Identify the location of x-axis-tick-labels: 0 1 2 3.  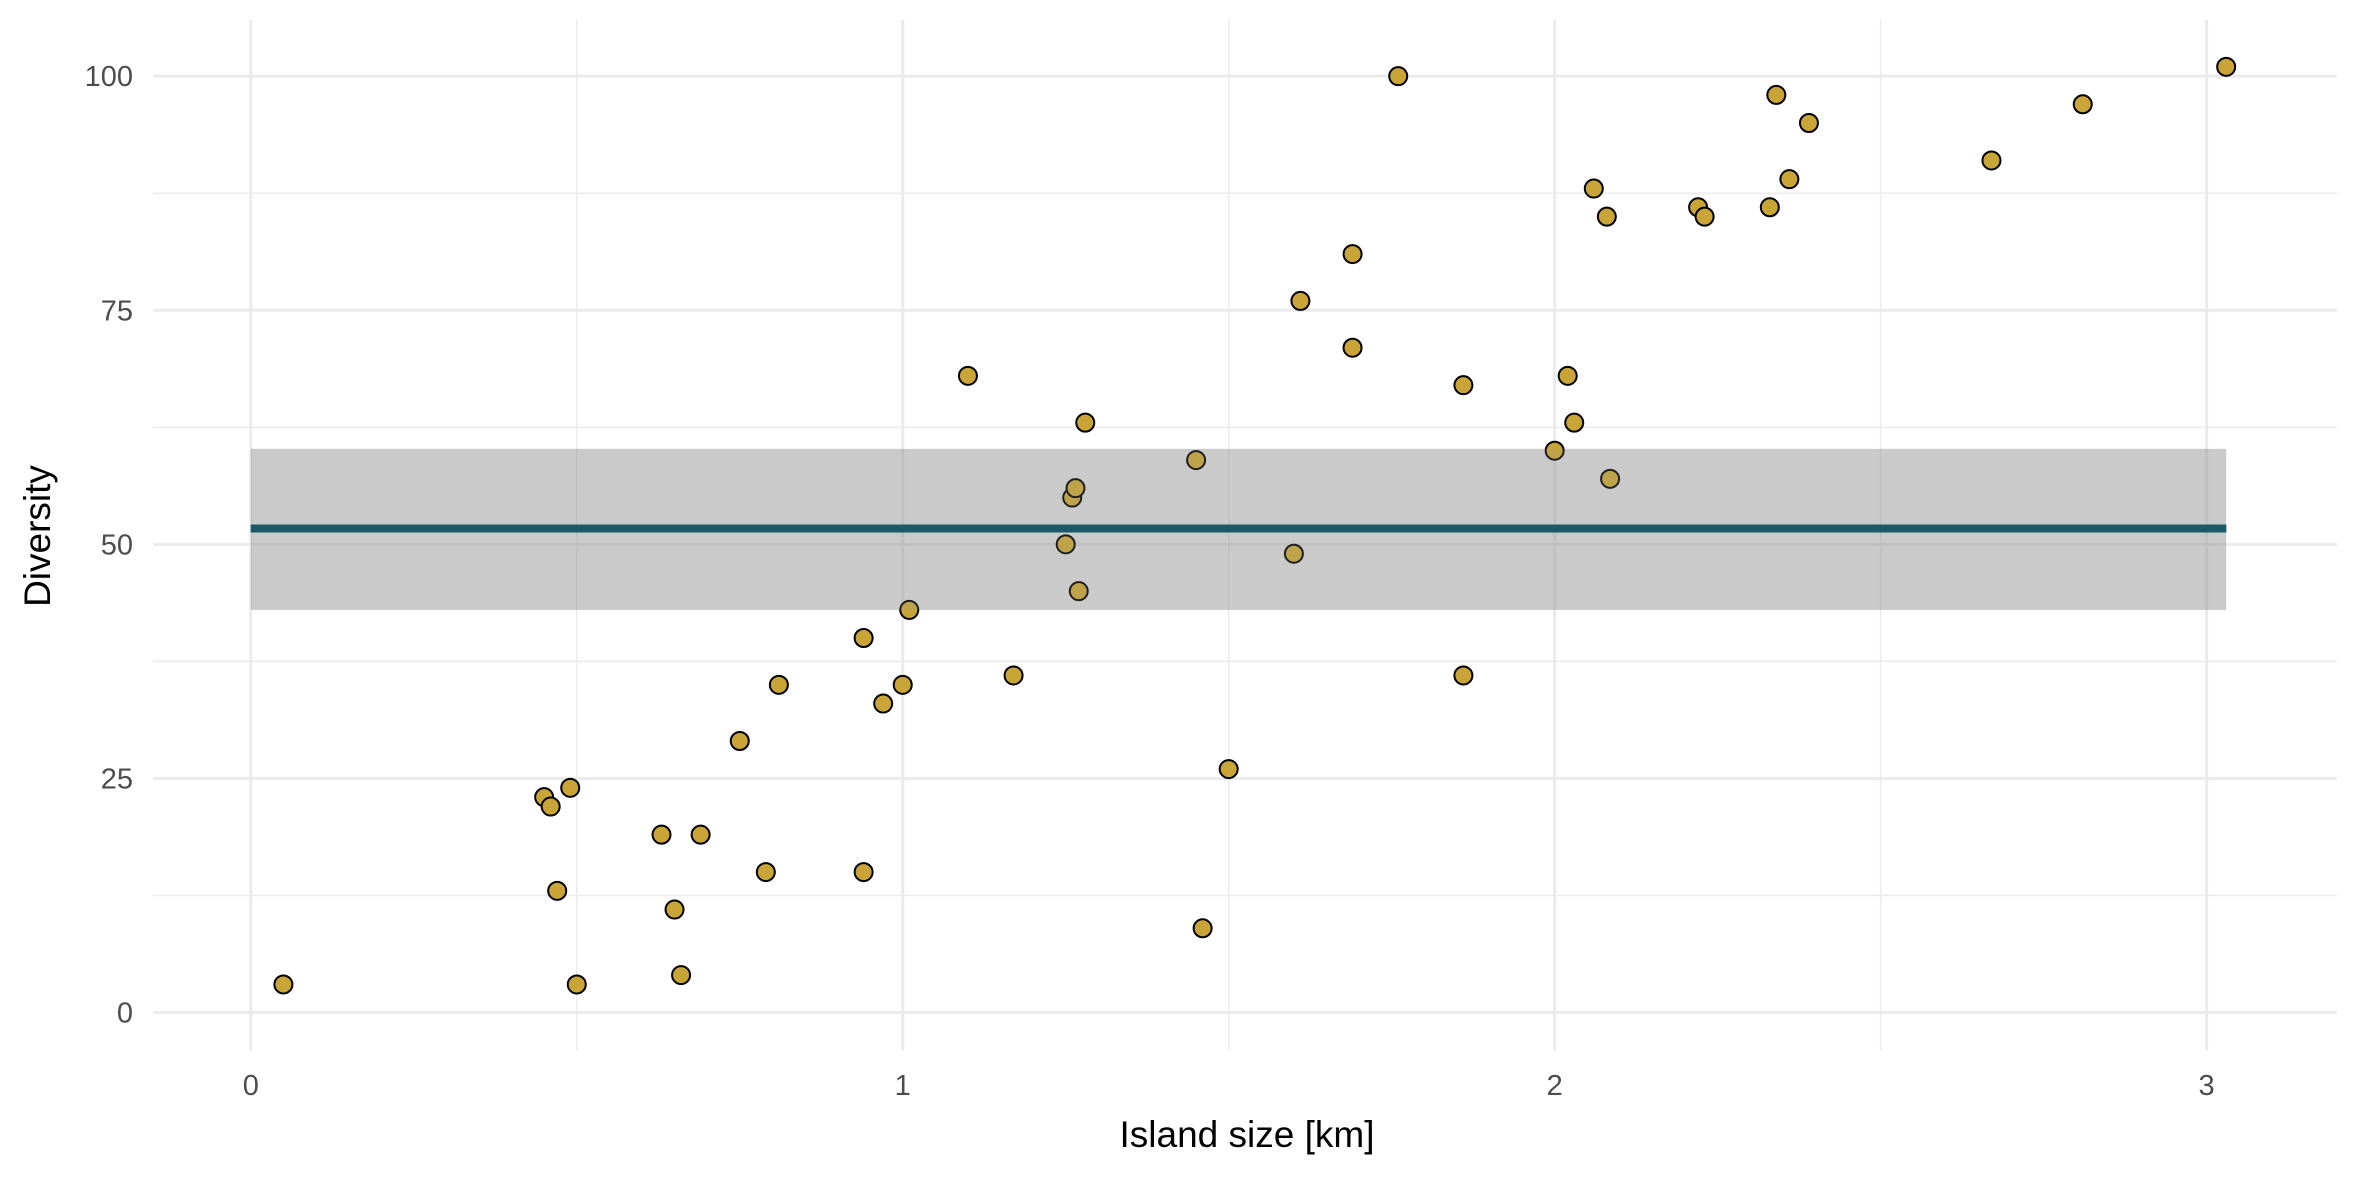
(1229, 1086).